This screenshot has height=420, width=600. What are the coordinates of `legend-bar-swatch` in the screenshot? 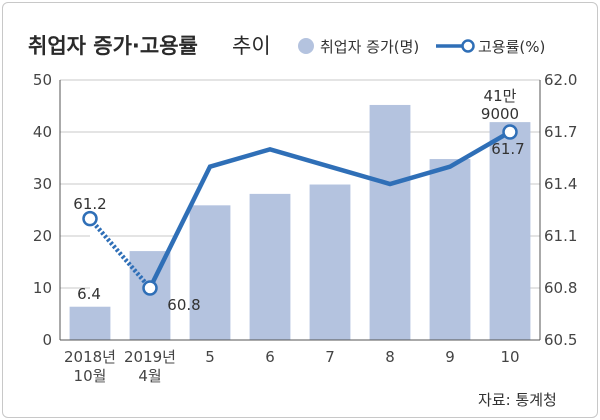 It's located at (306, 46).